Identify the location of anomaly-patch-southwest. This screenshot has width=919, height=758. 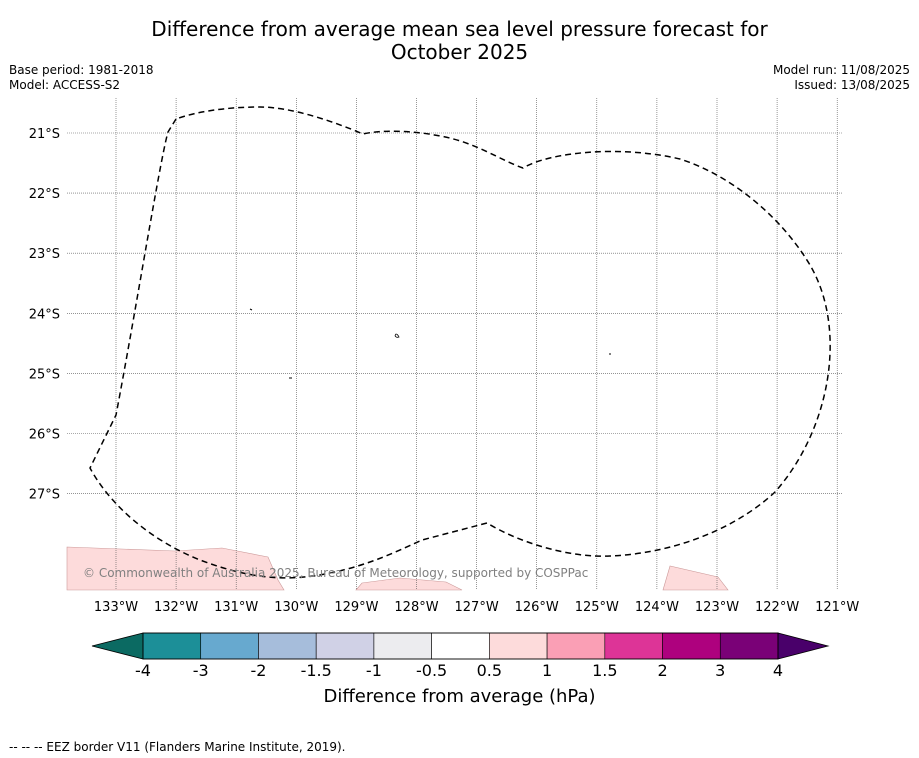
(175, 568).